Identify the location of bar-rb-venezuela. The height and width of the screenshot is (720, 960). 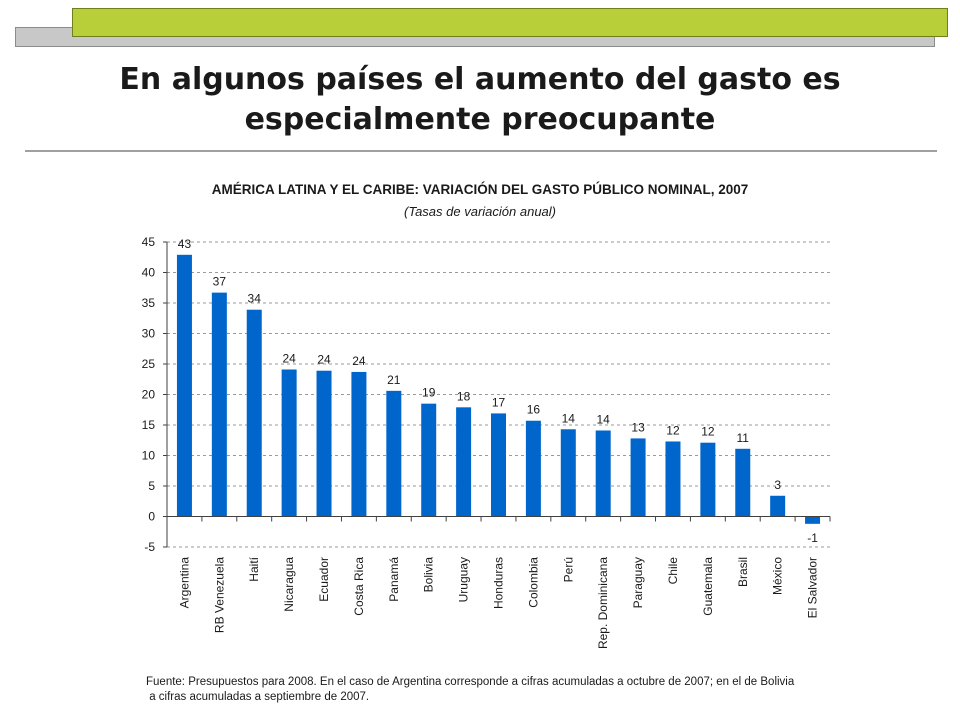
(219, 404).